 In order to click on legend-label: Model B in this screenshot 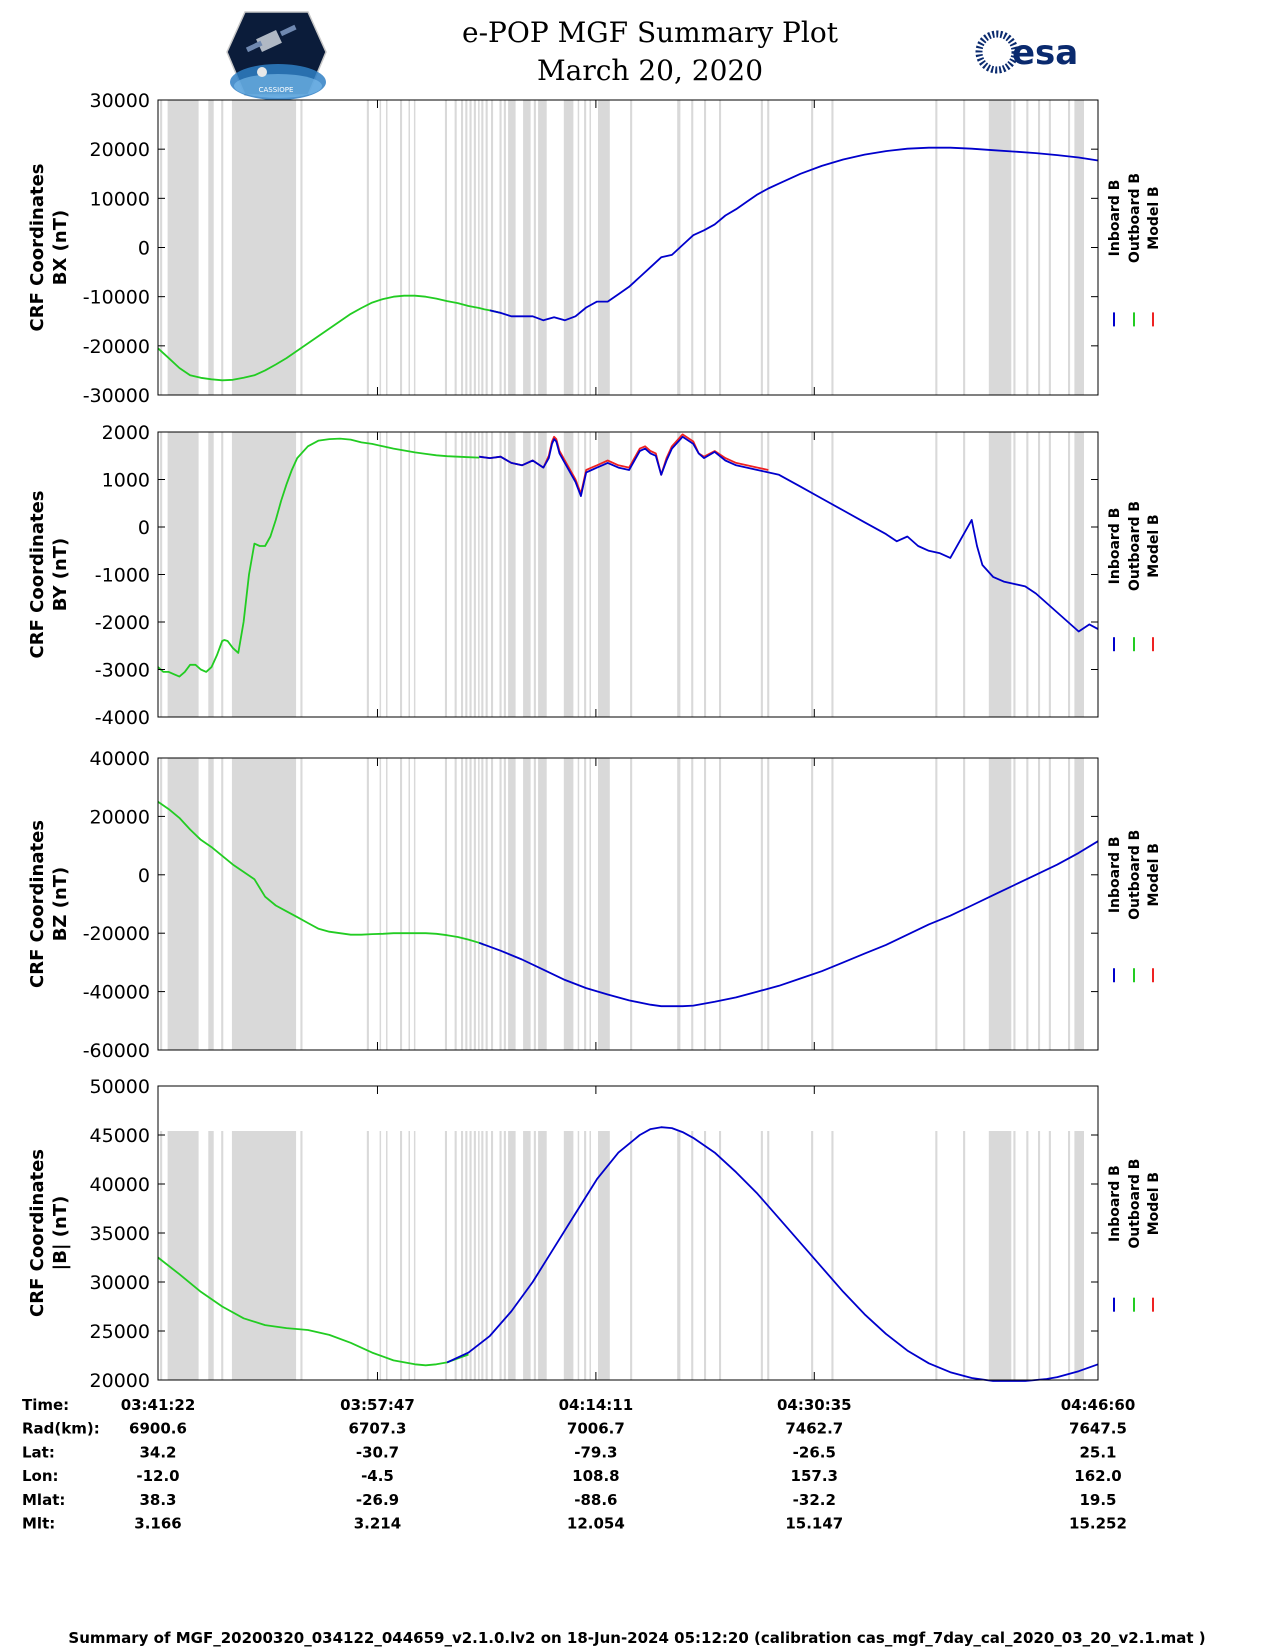, I will do `click(1154, 1203)`.